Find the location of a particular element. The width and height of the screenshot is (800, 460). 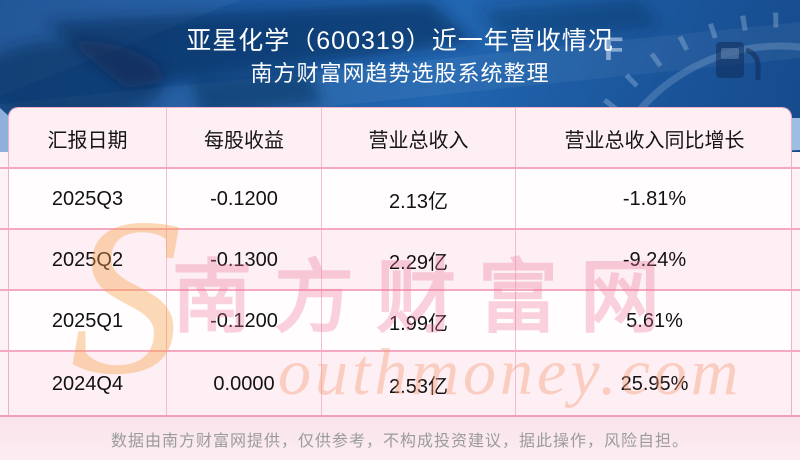

yoy-growth-cell: 5.61% is located at coordinates (654, 321).